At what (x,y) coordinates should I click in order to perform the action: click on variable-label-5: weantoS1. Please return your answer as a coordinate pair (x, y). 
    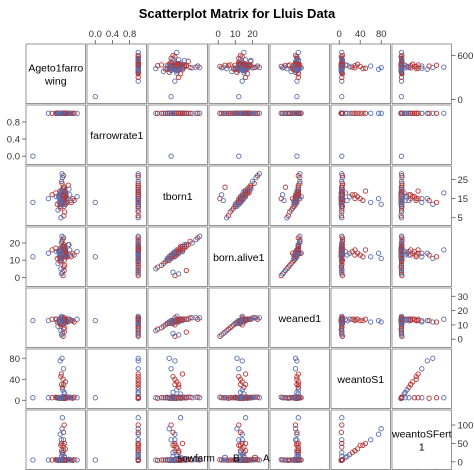
    Looking at the image, I should click on (360, 380).